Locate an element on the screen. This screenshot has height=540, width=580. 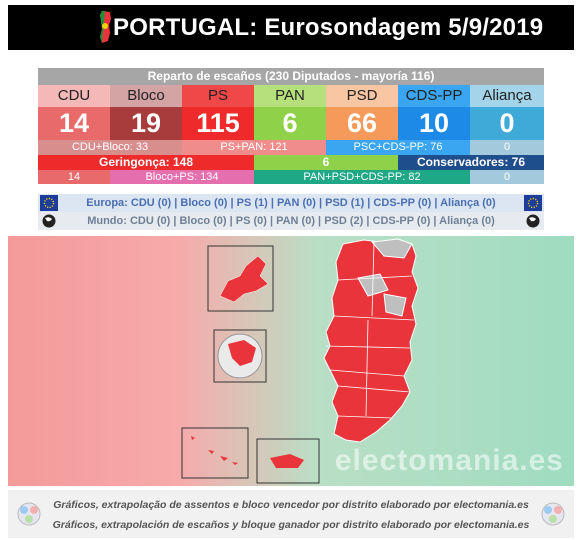
party-seats-psd: 66 is located at coordinates (362, 123).